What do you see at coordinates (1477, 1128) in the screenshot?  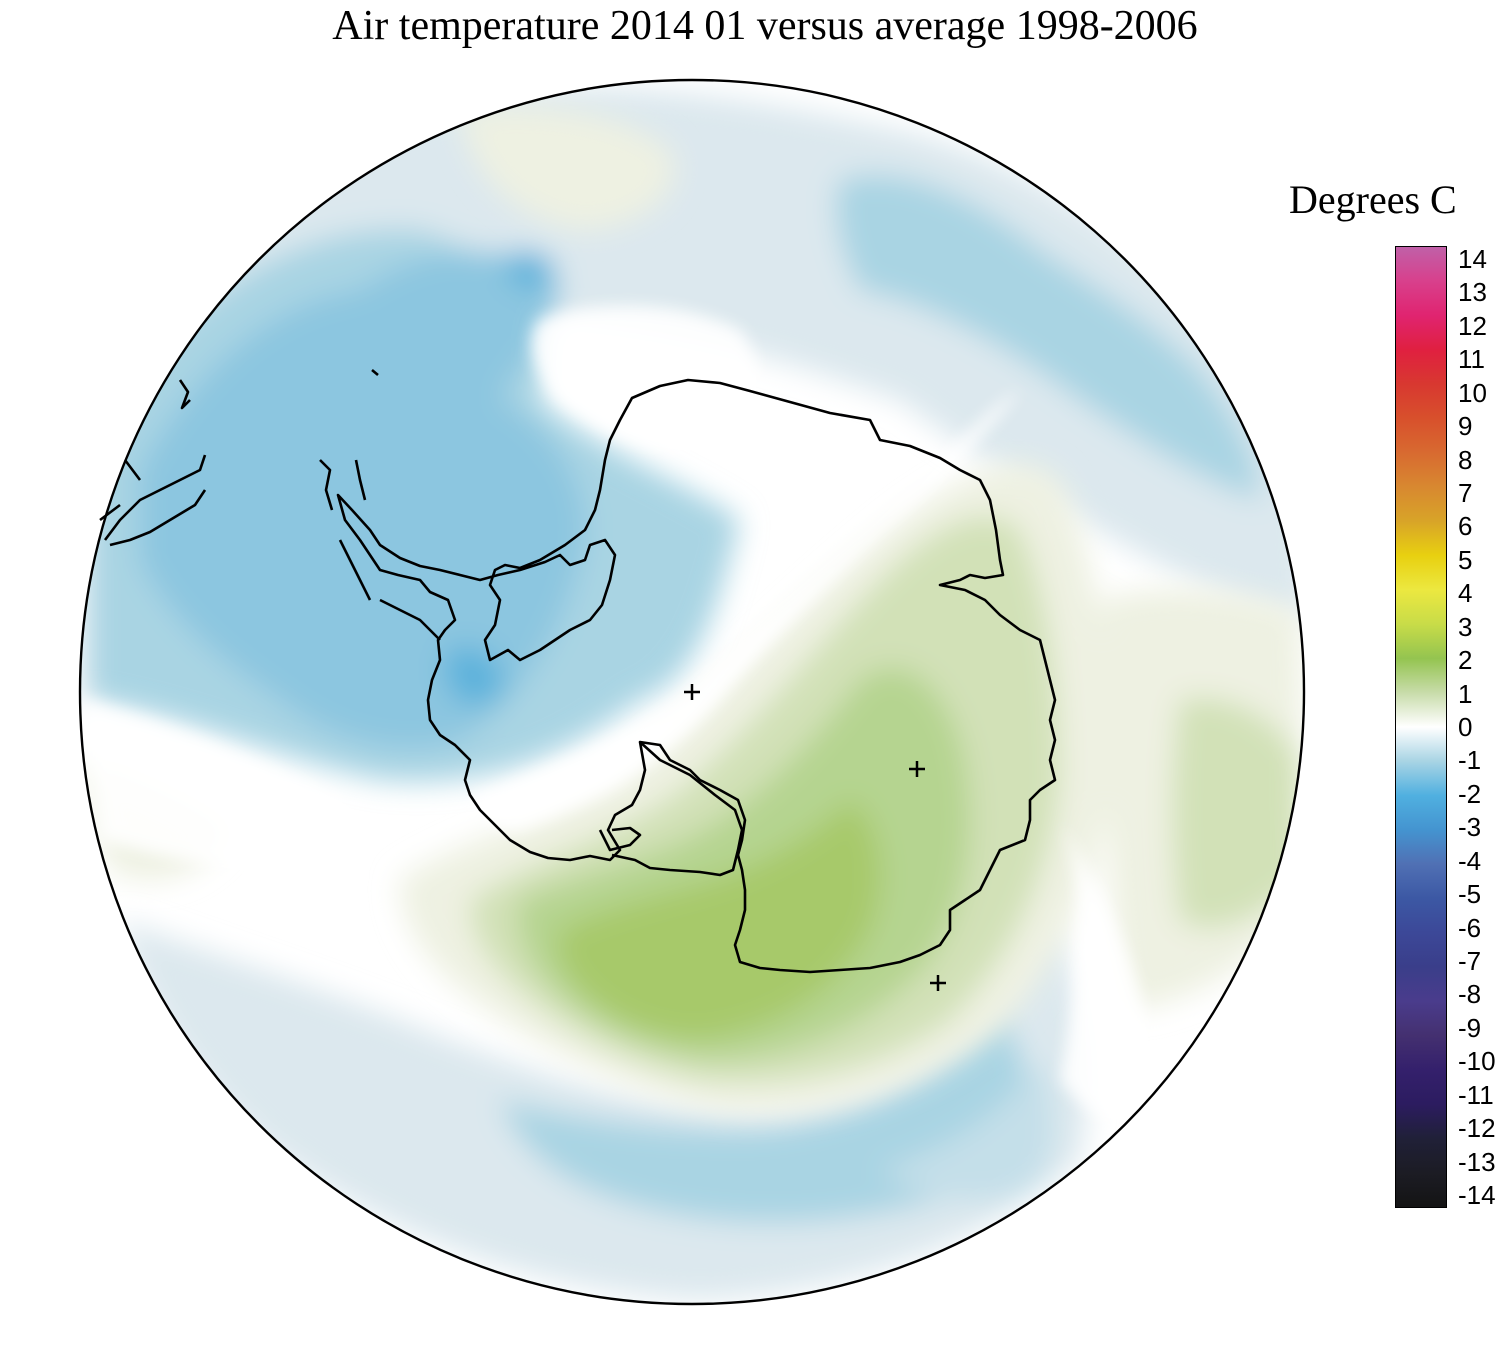 I see `colorbar-tick-label: -12` at bounding box center [1477, 1128].